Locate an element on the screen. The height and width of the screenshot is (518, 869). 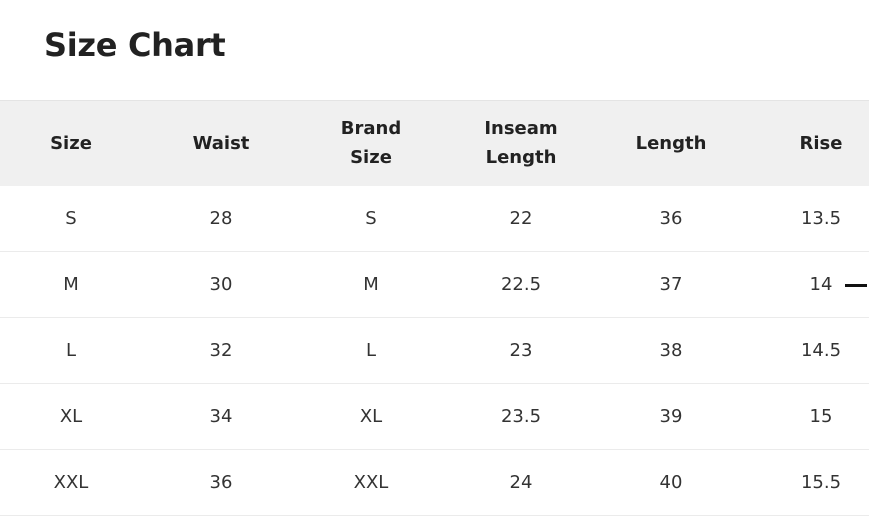
cell-inseam-length: 23.5 is located at coordinates (521, 416).